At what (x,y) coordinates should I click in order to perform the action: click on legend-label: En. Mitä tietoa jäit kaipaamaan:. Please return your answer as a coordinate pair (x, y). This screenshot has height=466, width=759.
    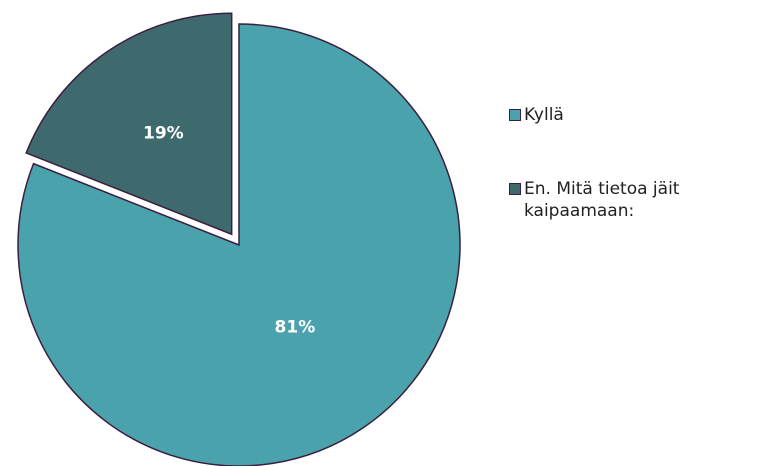
    Looking at the image, I should click on (602, 200).